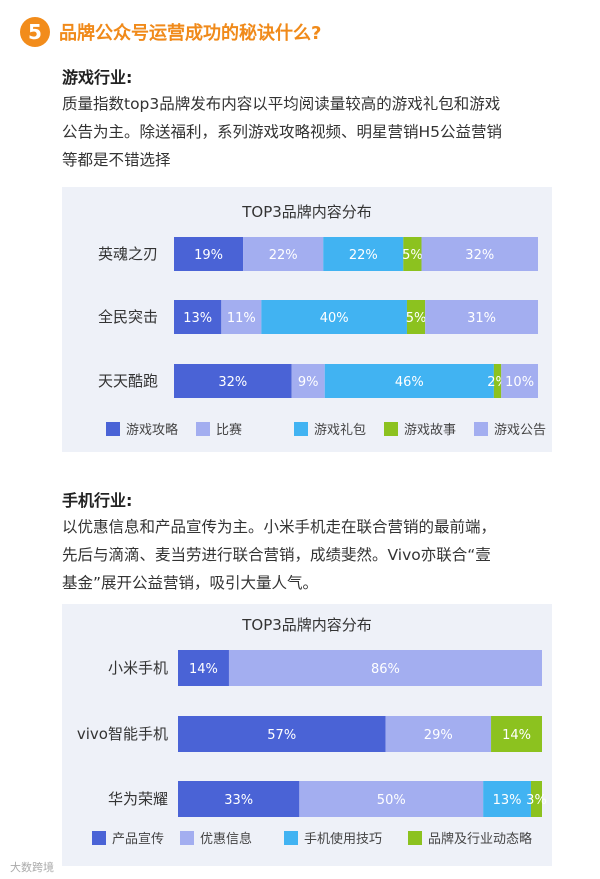 The width and height of the screenshot is (600, 879). I want to click on data-label: 86%, so click(385, 669).